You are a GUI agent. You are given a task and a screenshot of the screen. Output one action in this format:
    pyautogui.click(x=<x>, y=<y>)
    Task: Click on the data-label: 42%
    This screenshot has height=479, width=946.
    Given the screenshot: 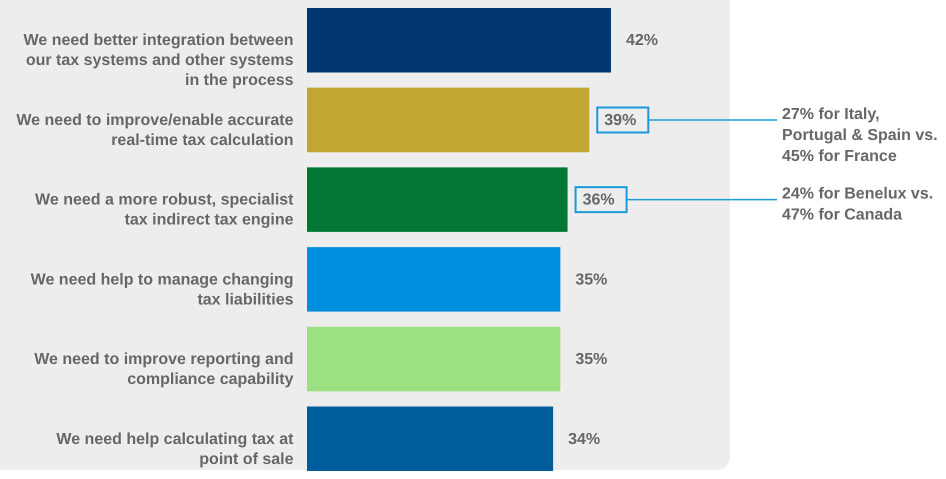 What is the action you would take?
    pyautogui.click(x=642, y=41)
    